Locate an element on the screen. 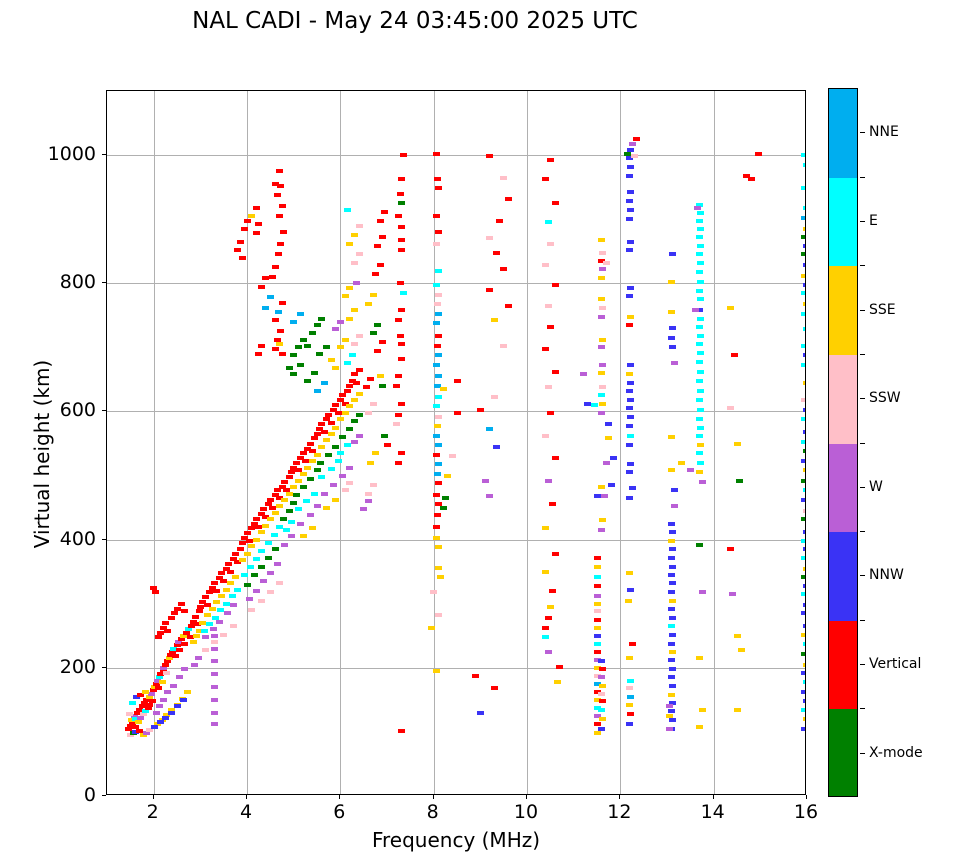  colorbar-segment-w is located at coordinates (843, 488).